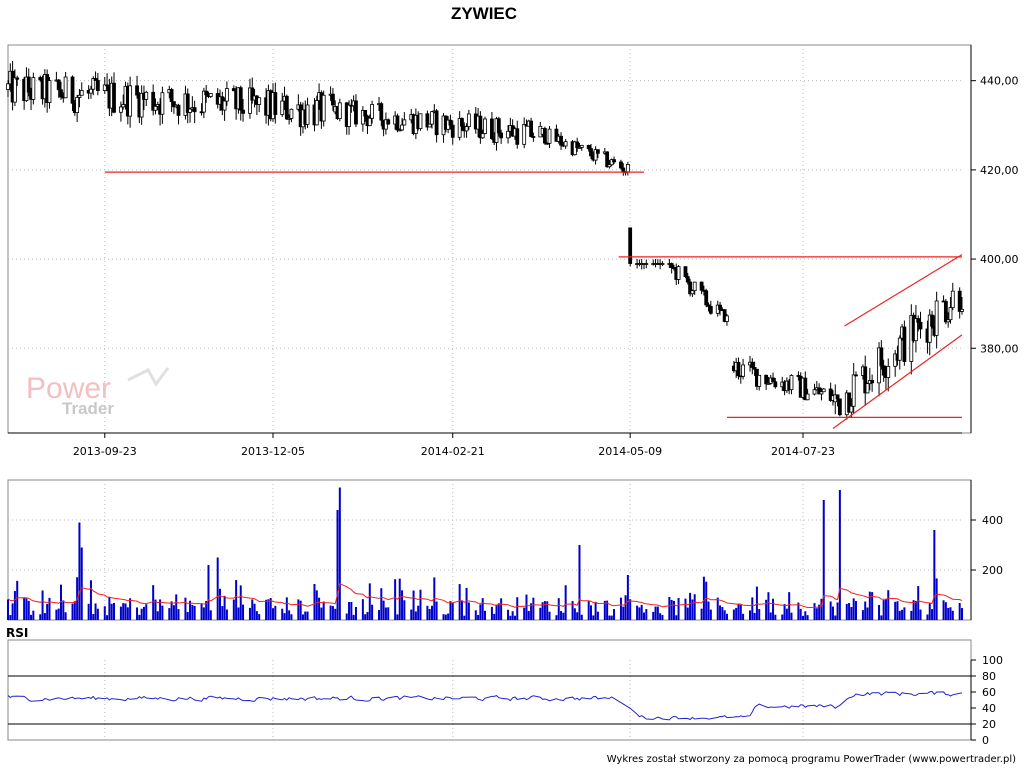  Describe the element at coordinates (489, 690) in the screenshot. I see `rsi-panel-frame` at that location.